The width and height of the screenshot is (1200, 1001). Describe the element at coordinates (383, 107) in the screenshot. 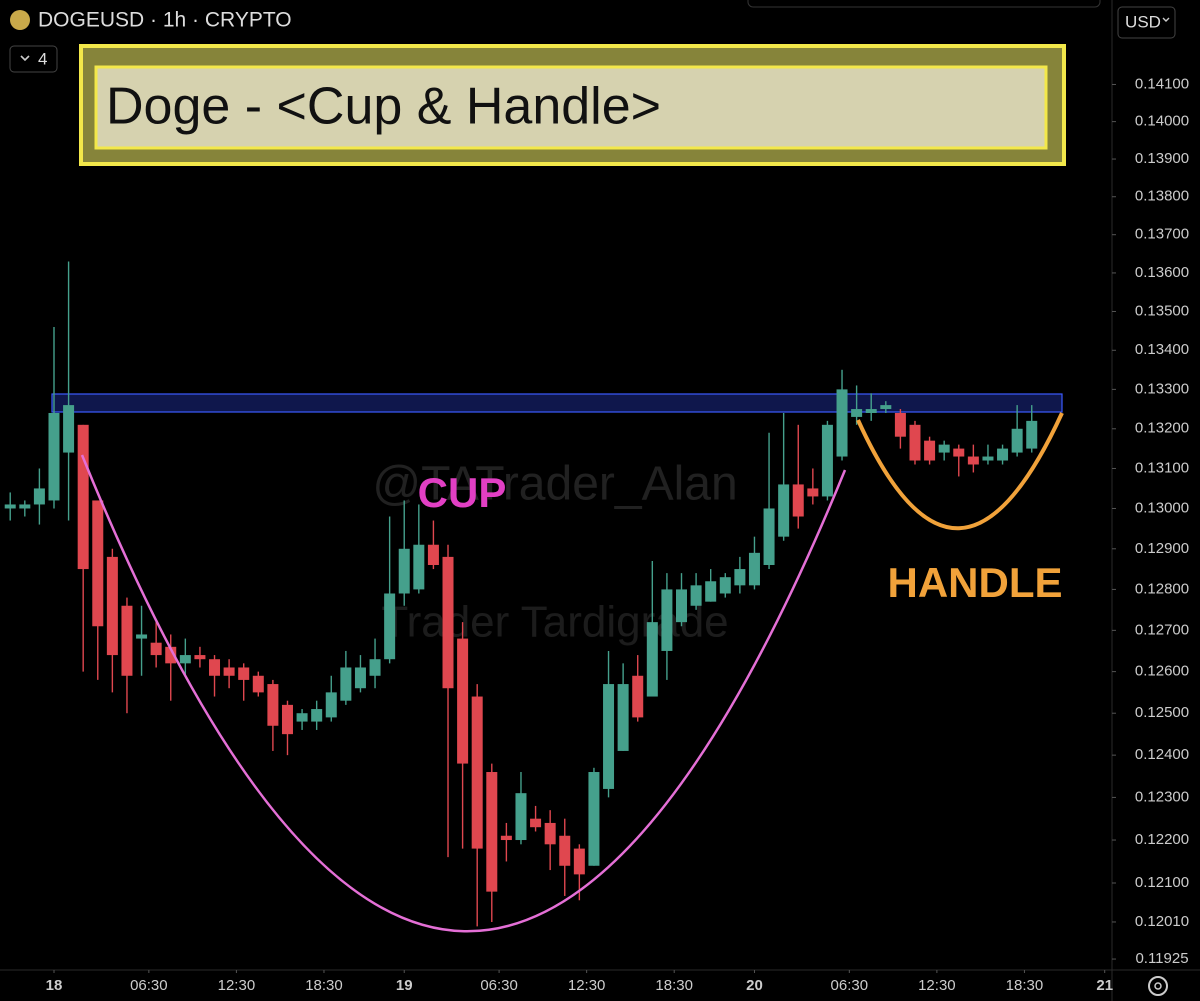

I see `chart-title: Doge - <Cup & Handle>` at that location.